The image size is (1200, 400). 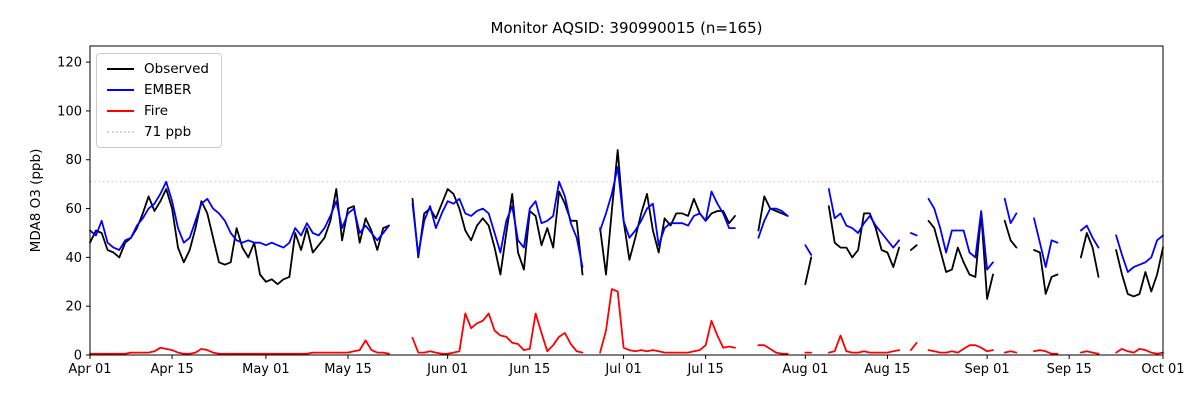 I want to click on y-tick-label: 20, so click(x=73, y=307).